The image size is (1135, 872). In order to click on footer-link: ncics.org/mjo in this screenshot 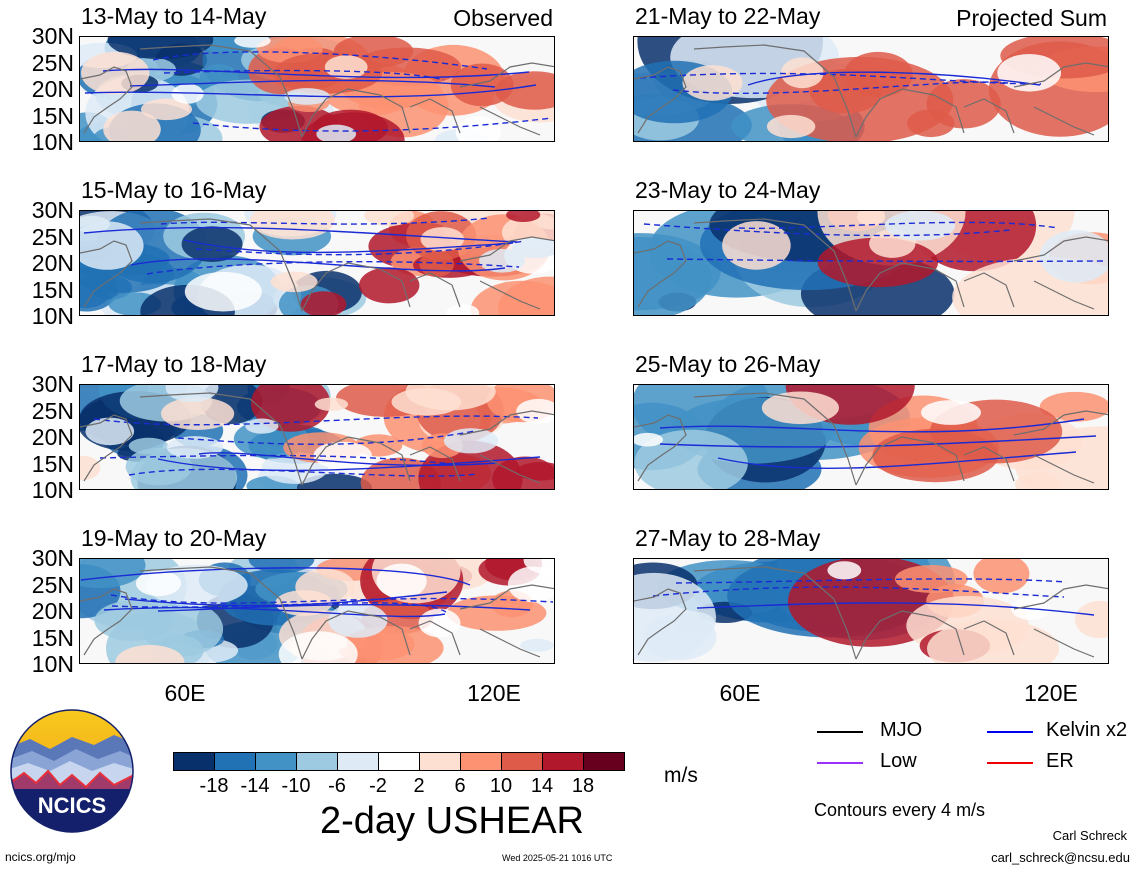, I will do `click(40, 857)`.